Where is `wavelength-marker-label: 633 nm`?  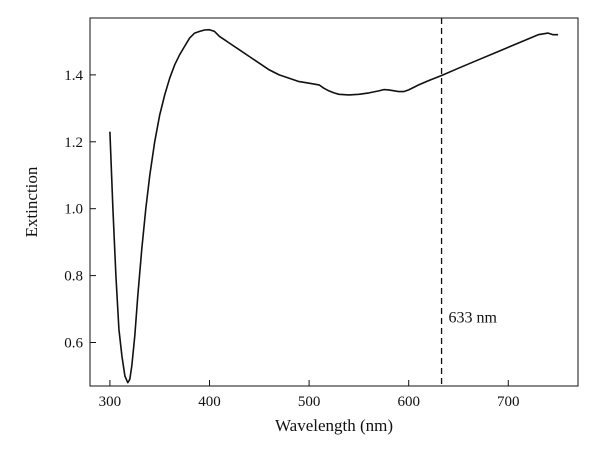
wavelength-marker-label: 633 nm is located at coordinates (473, 317).